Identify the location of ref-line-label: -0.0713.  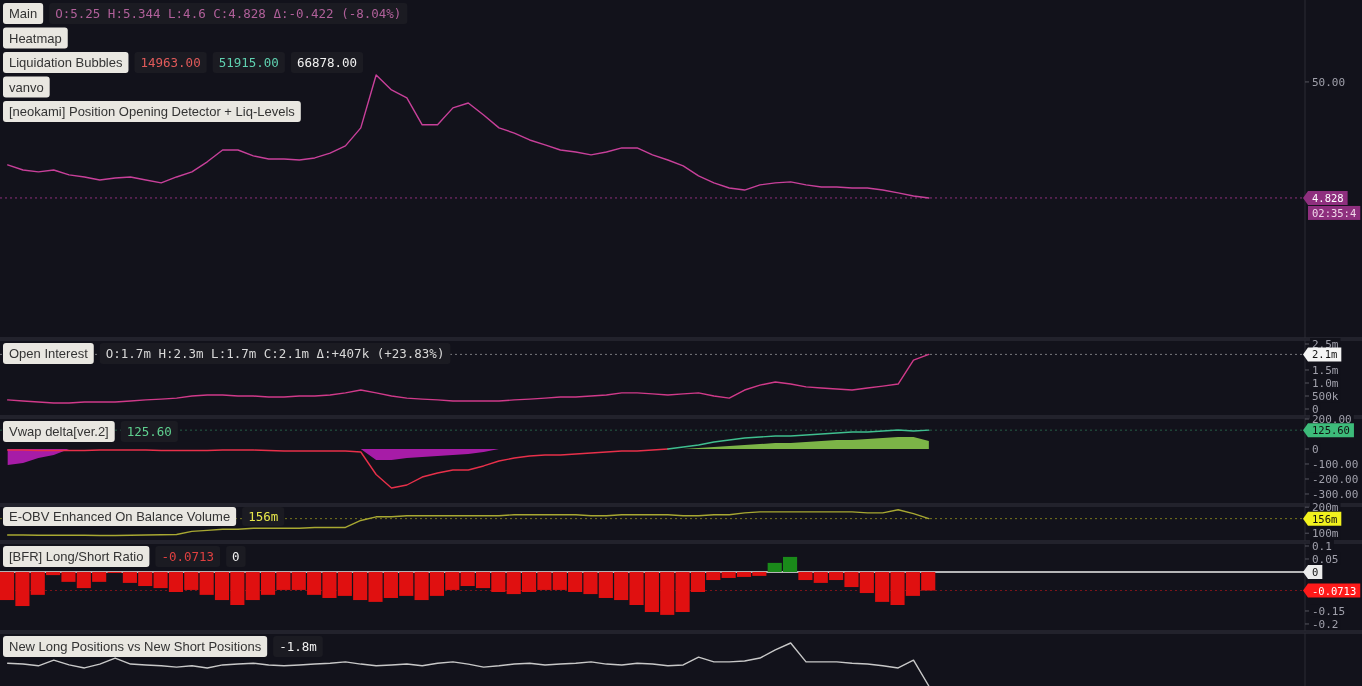
(1334, 590).